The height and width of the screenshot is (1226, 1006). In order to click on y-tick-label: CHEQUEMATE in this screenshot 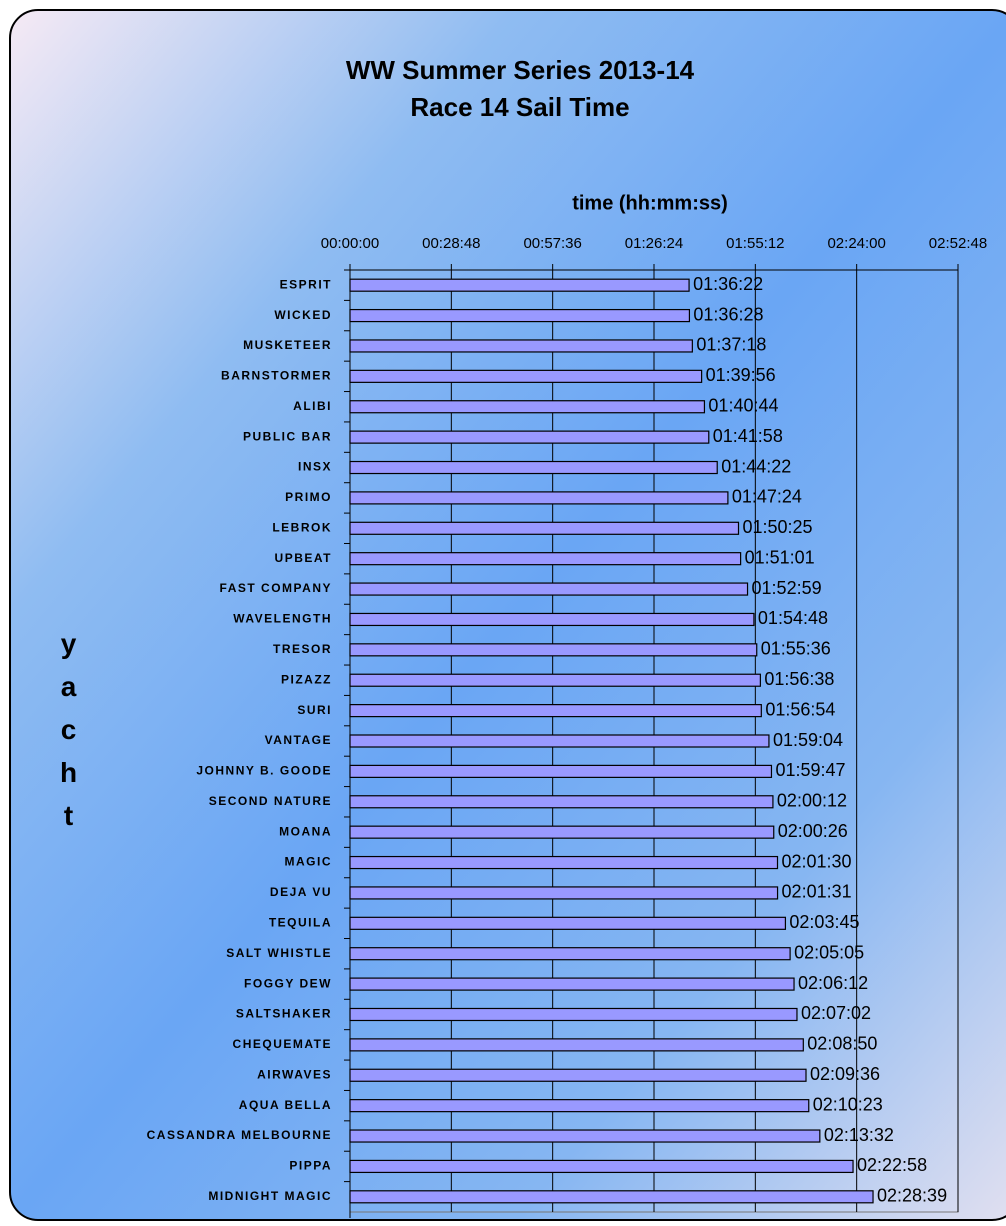, I will do `click(282, 1044)`.